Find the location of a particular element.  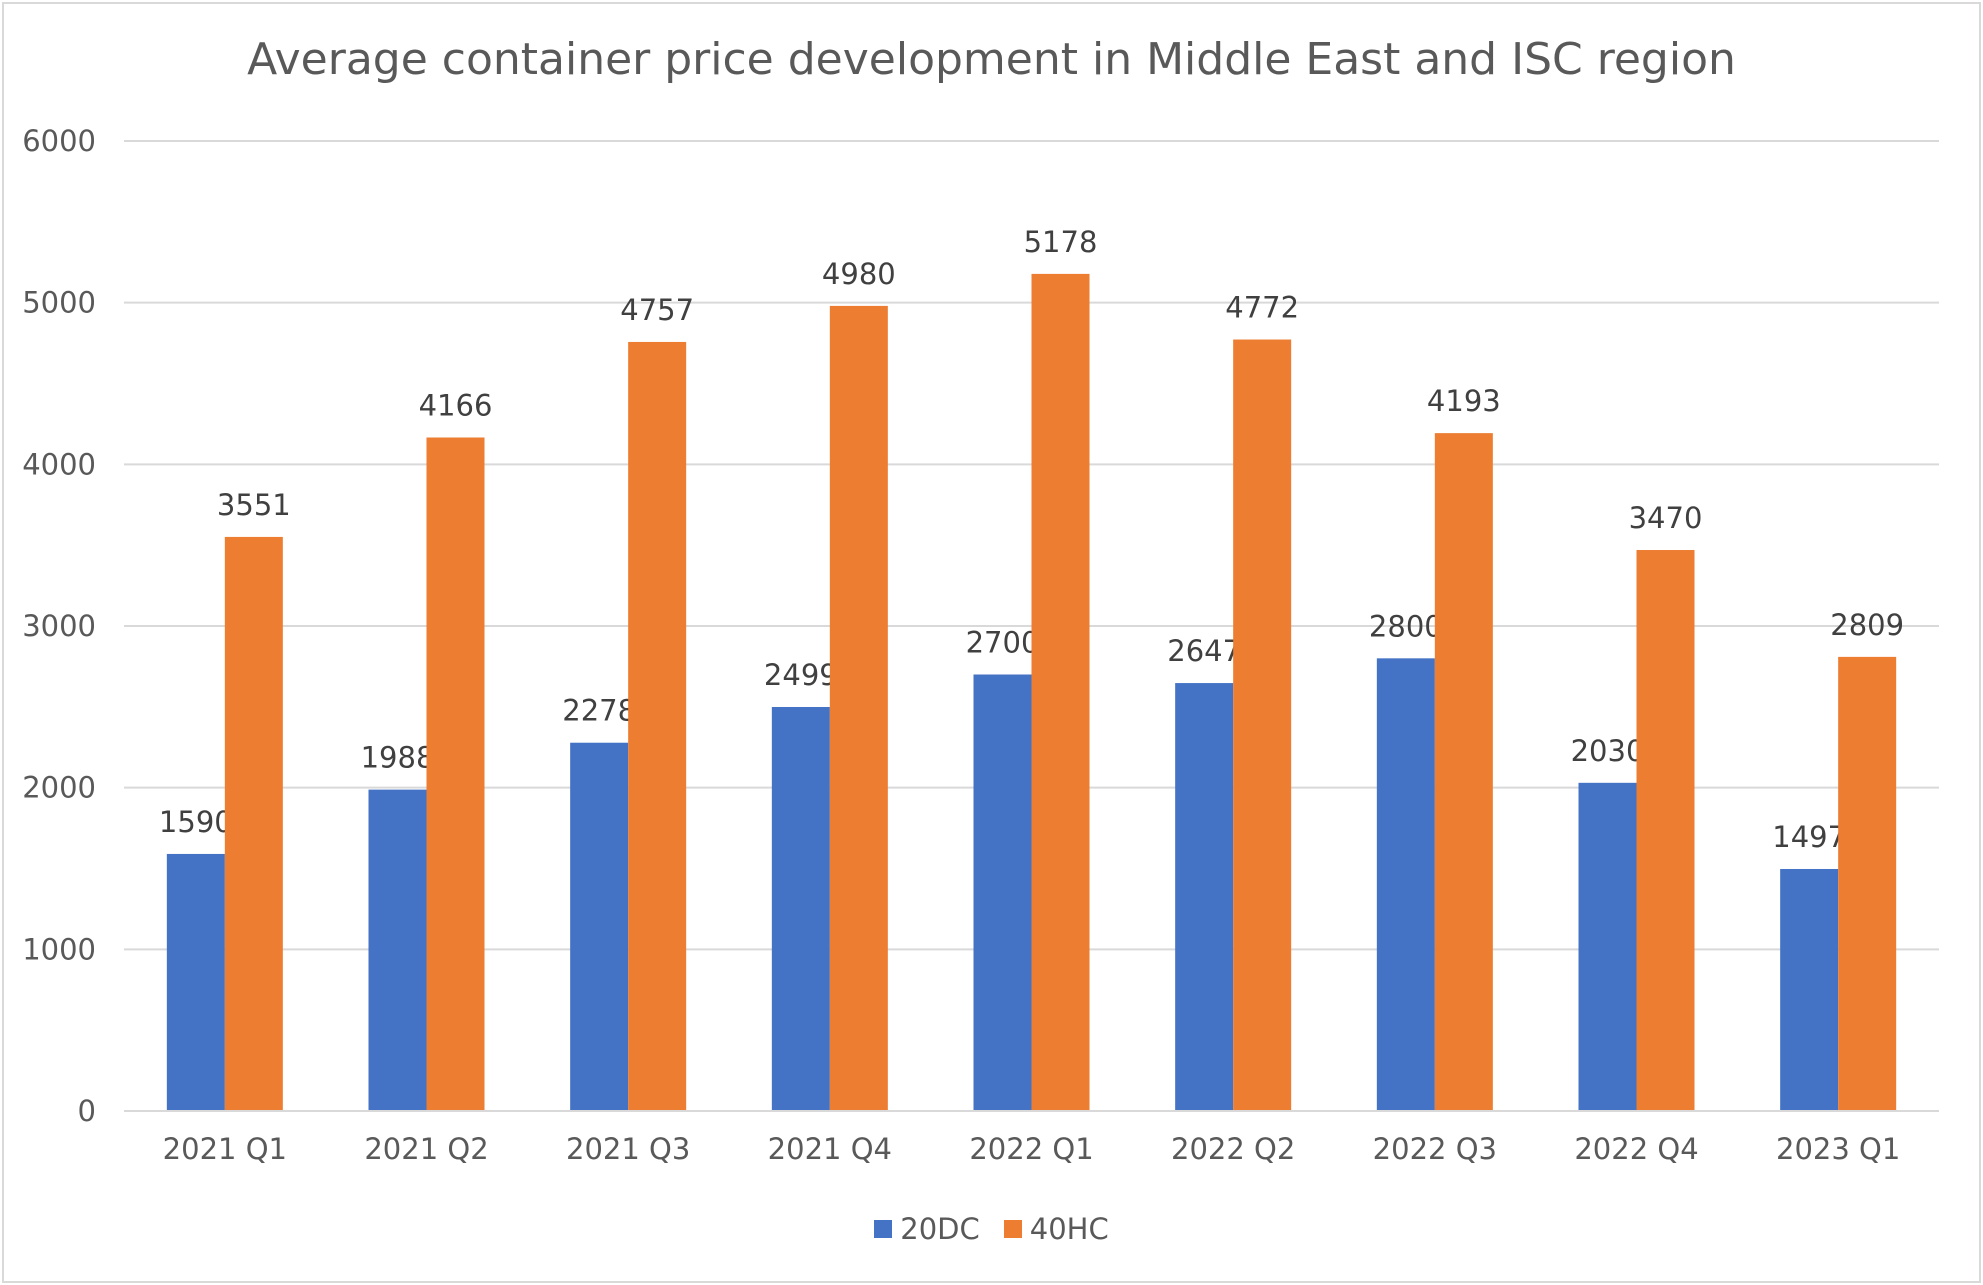

data-label: 2278 is located at coordinates (599, 711).